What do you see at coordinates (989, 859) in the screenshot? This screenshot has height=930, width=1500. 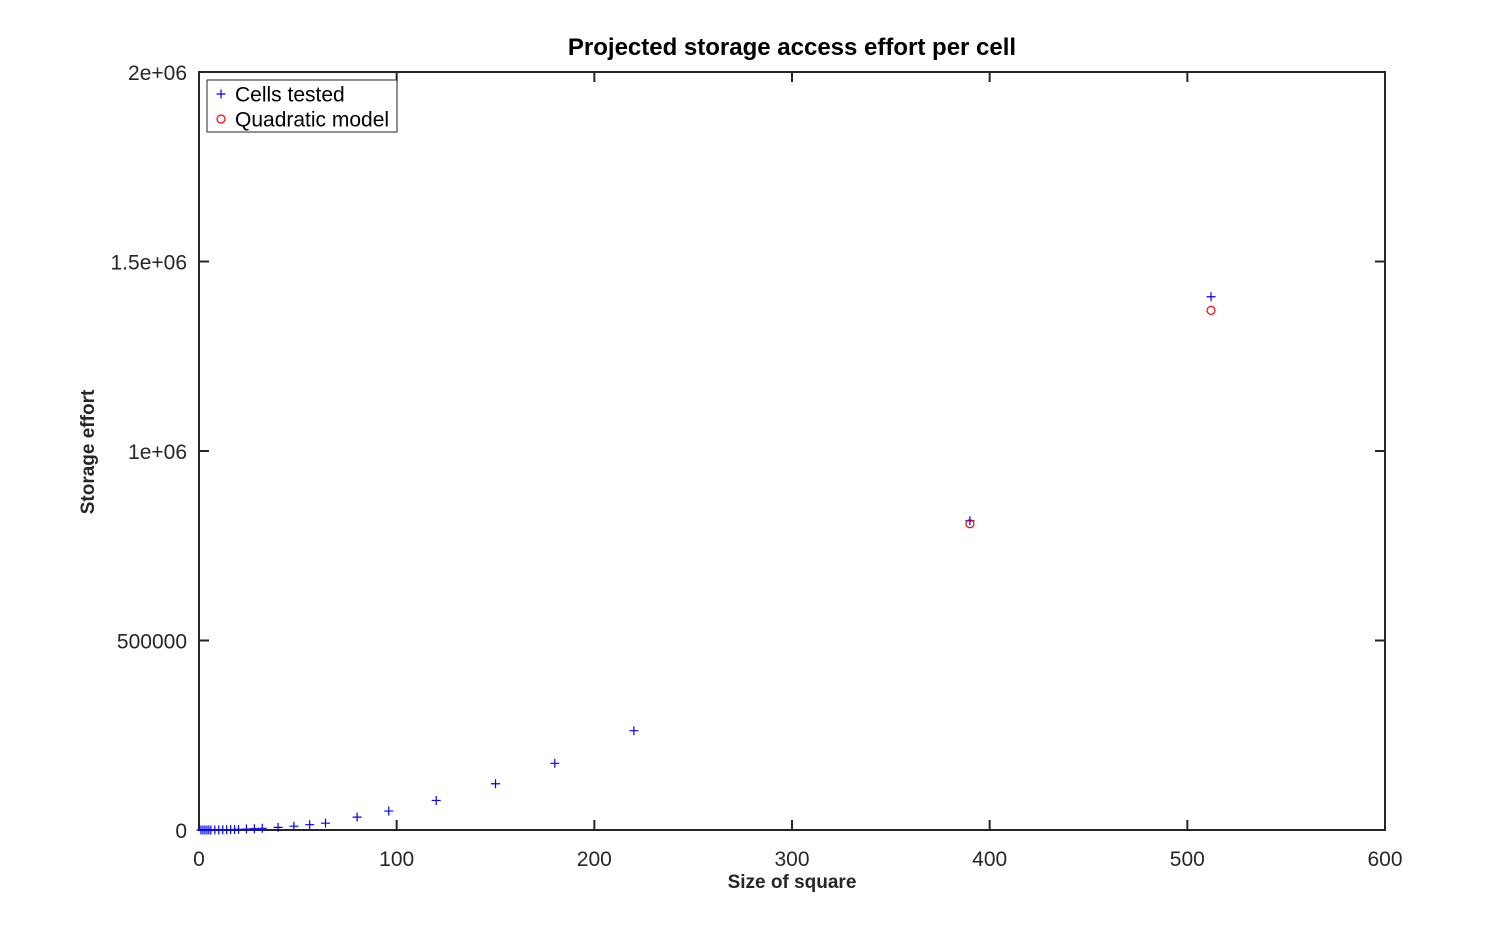 I see `x-tick-label: 400` at bounding box center [989, 859].